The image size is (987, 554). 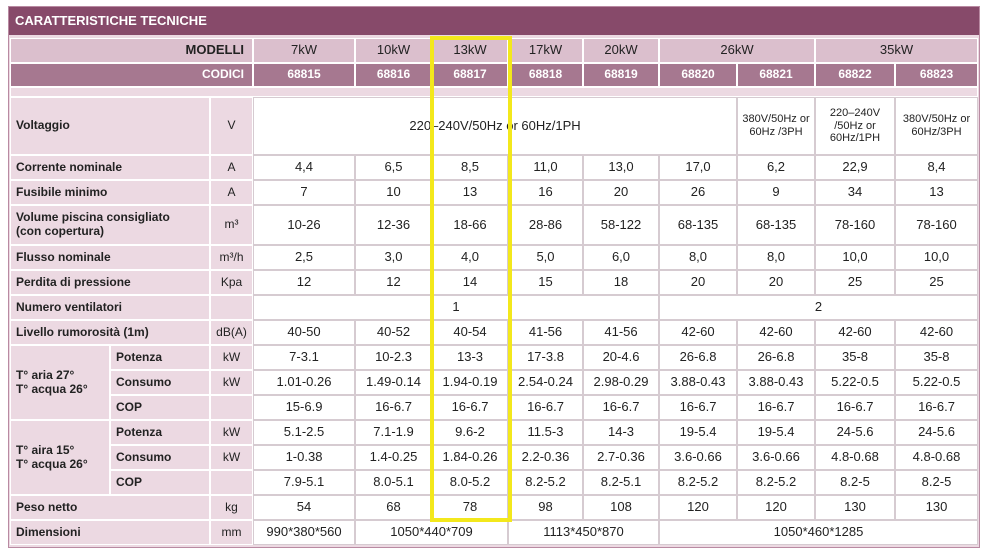 What do you see at coordinates (110, 307) in the screenshot?
I see `row-label: Numero ventilatori` at bounding box center [110, 307].